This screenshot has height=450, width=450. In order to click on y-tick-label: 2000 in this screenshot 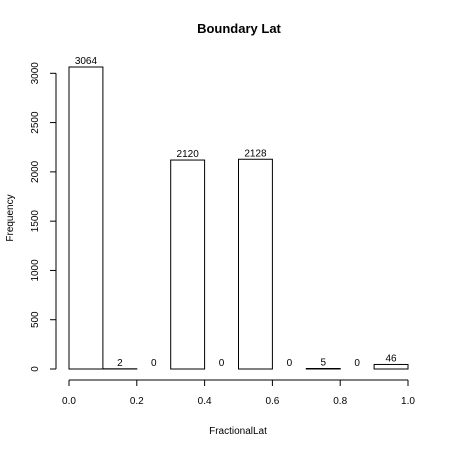, I will do `click(35, 171)`.